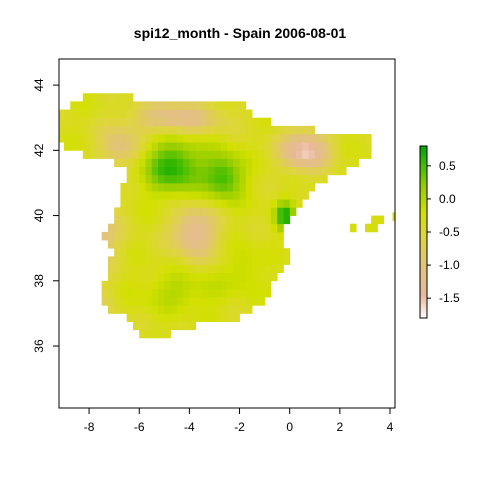 This screenshot has height=480, width=480. Describe the element at coordinates (449, 265) in the screenshot. I see `legend-tick-label: -1.0` at that location.